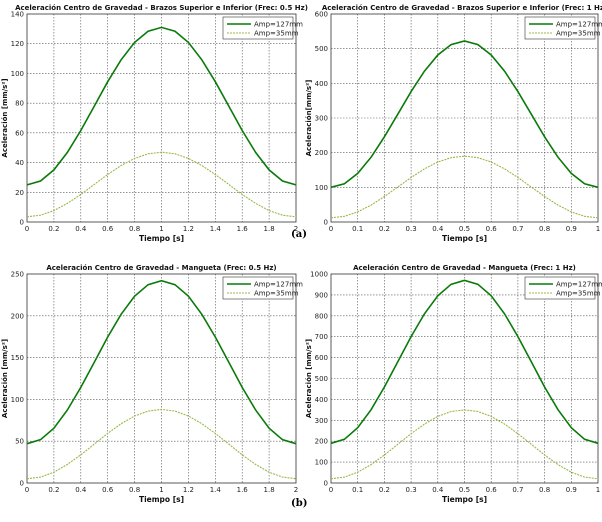  What do you see at coordinates (188, 490) in the screenshot?
I see `x-tick-label: 1.2` at bounding box center [188, 490].